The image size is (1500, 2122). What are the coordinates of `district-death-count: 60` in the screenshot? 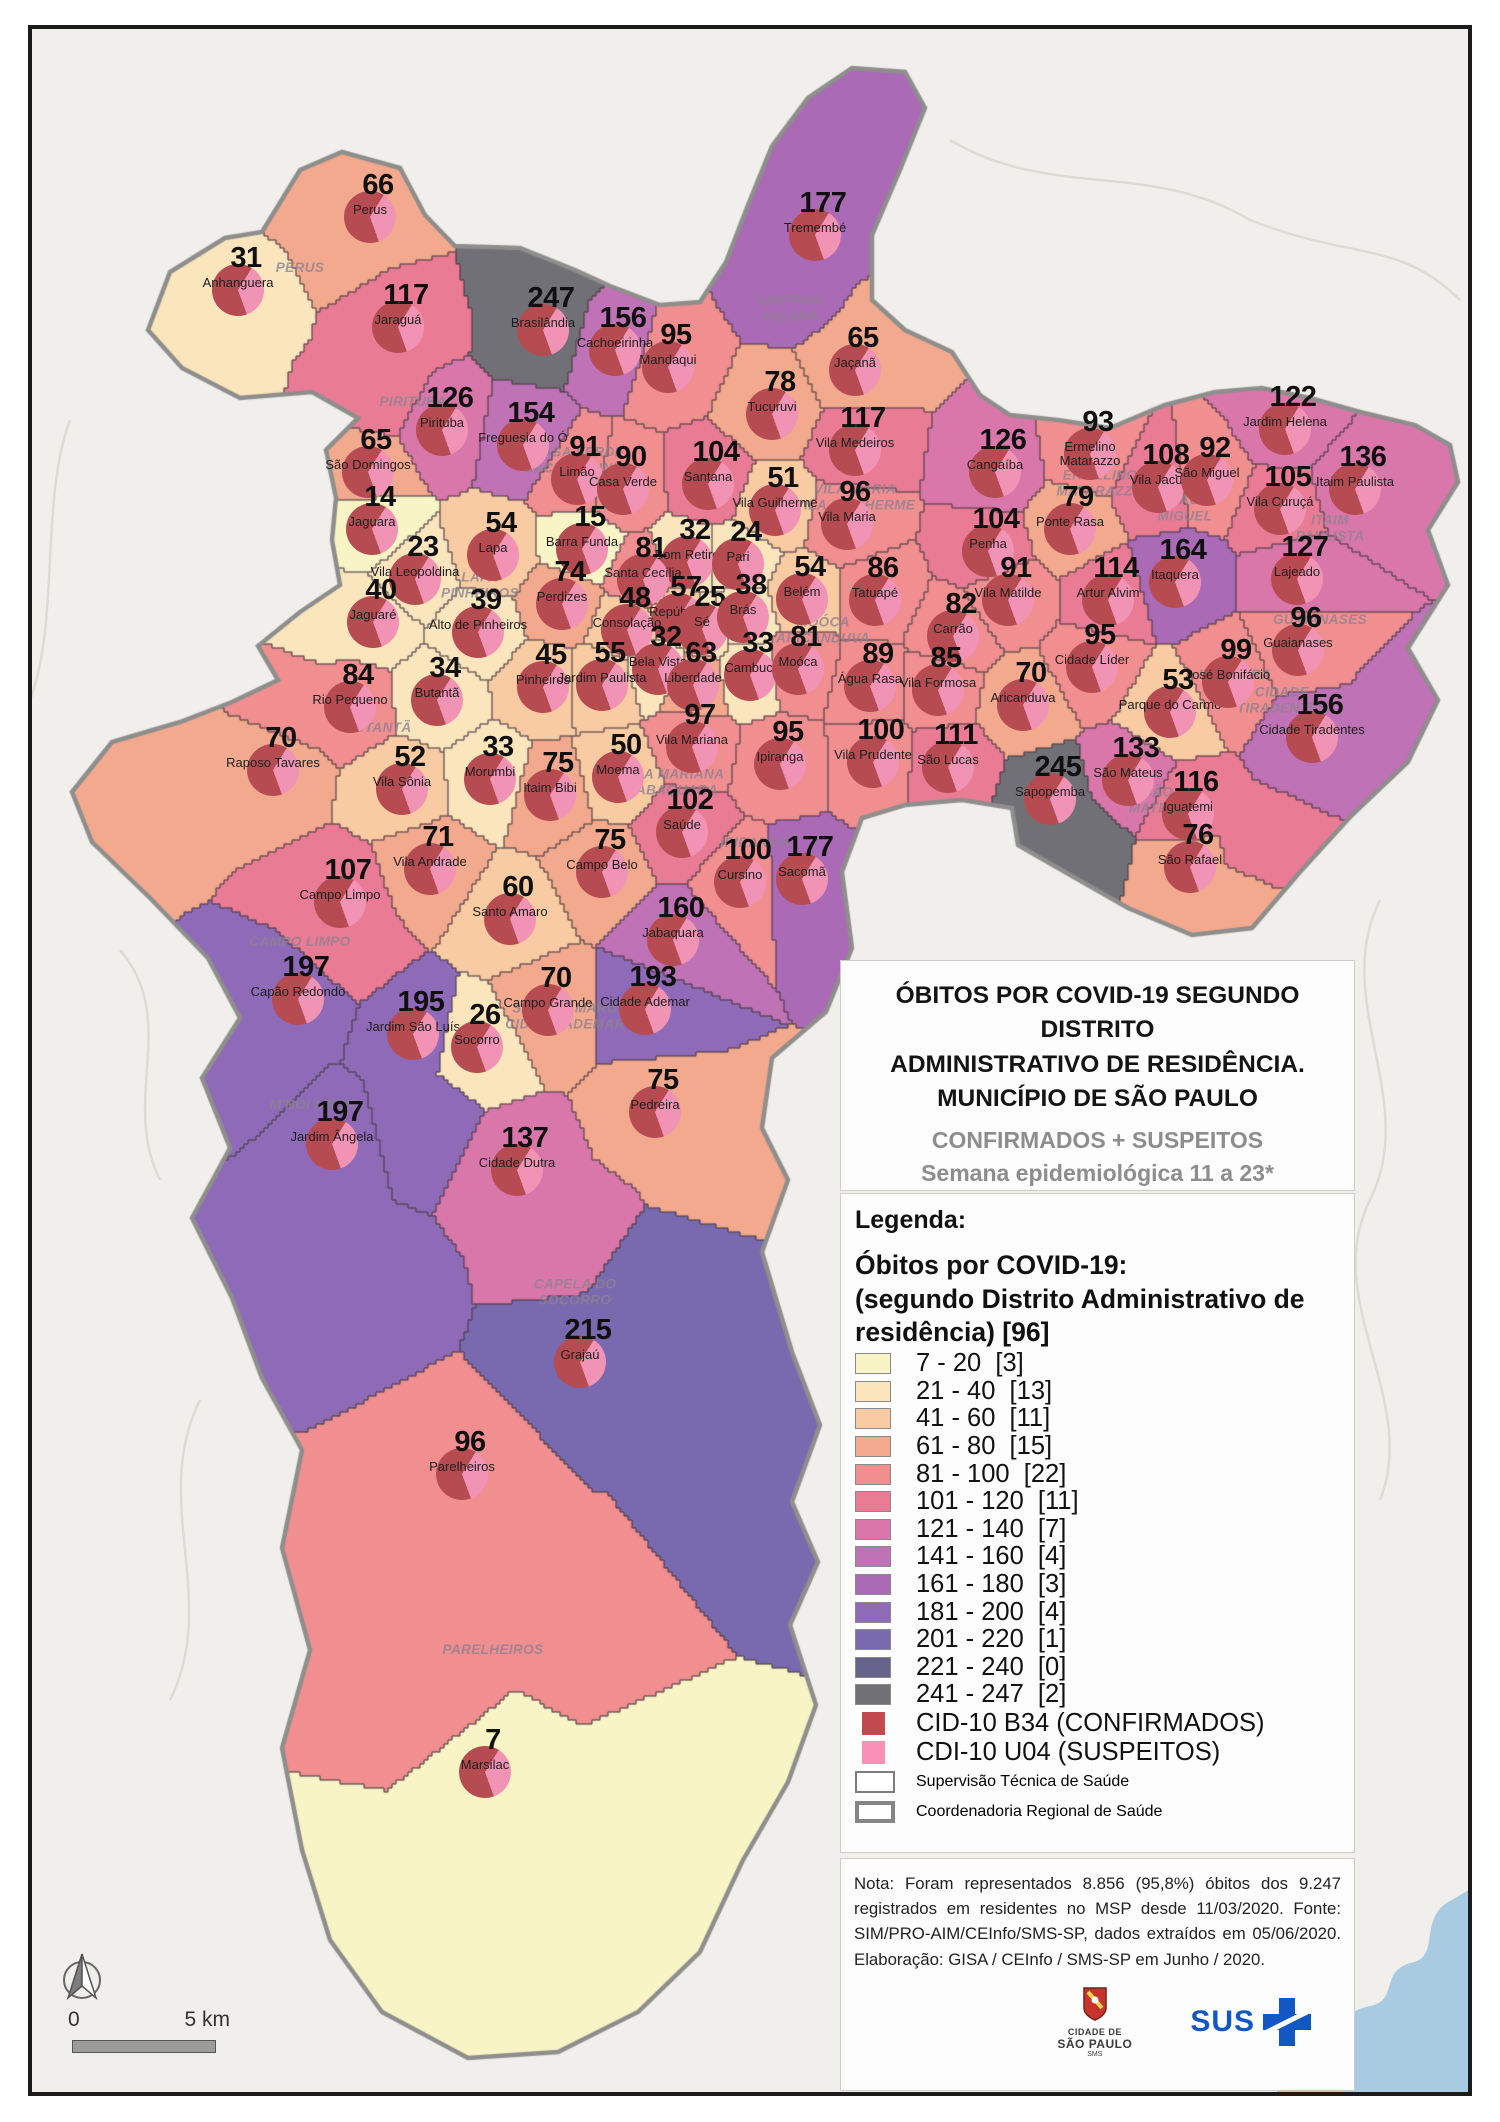 It's located at (518, 887).